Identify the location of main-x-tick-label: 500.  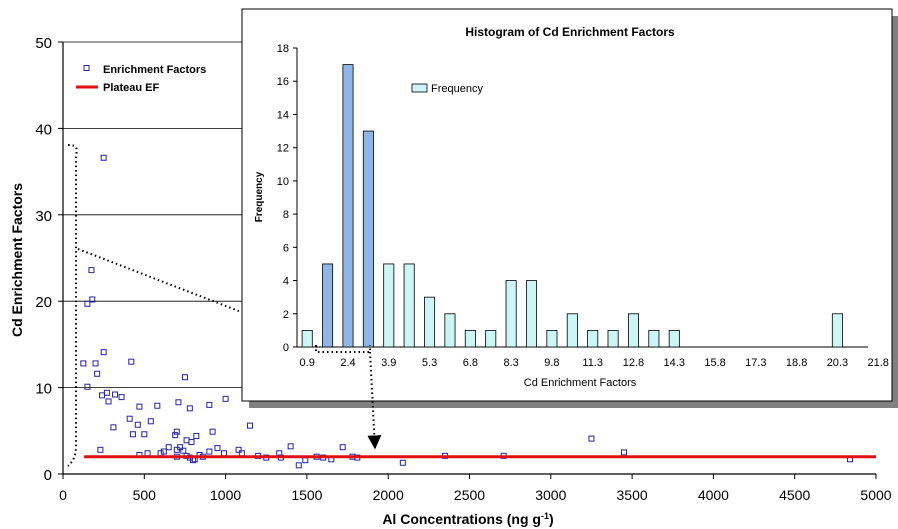
(145, 495).